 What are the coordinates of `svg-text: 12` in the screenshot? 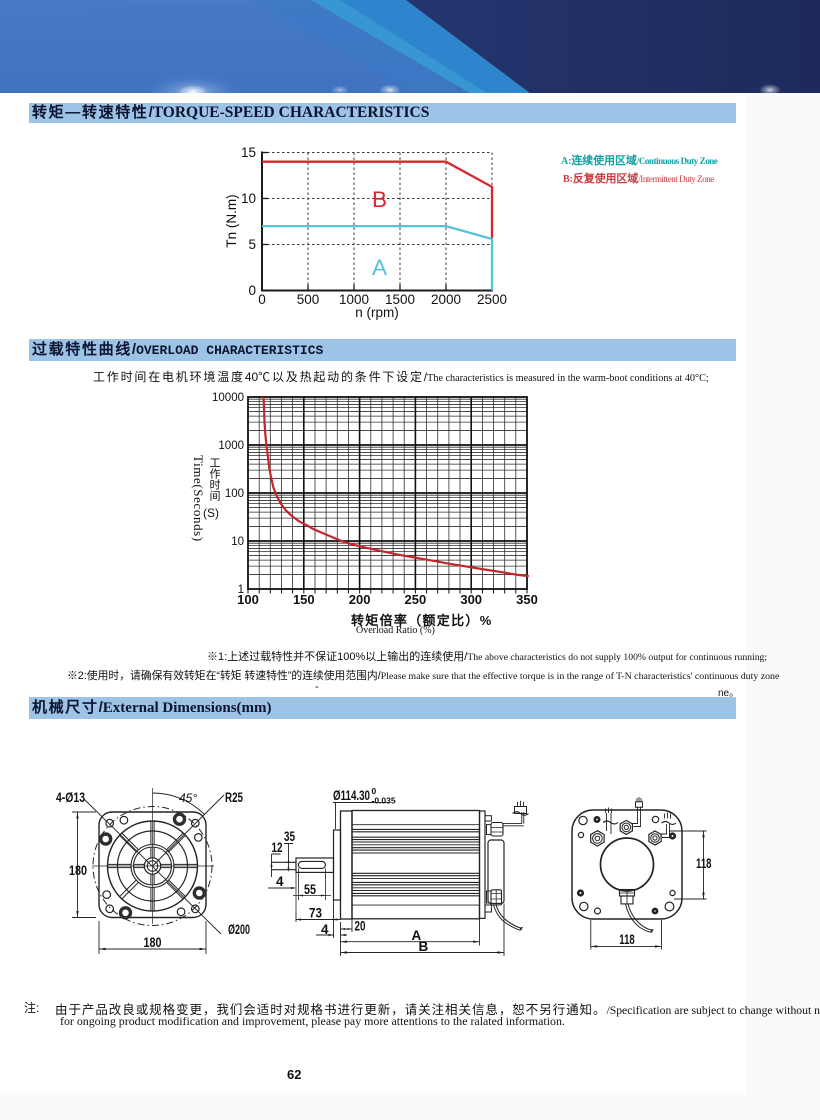 It's located at (277, 847).